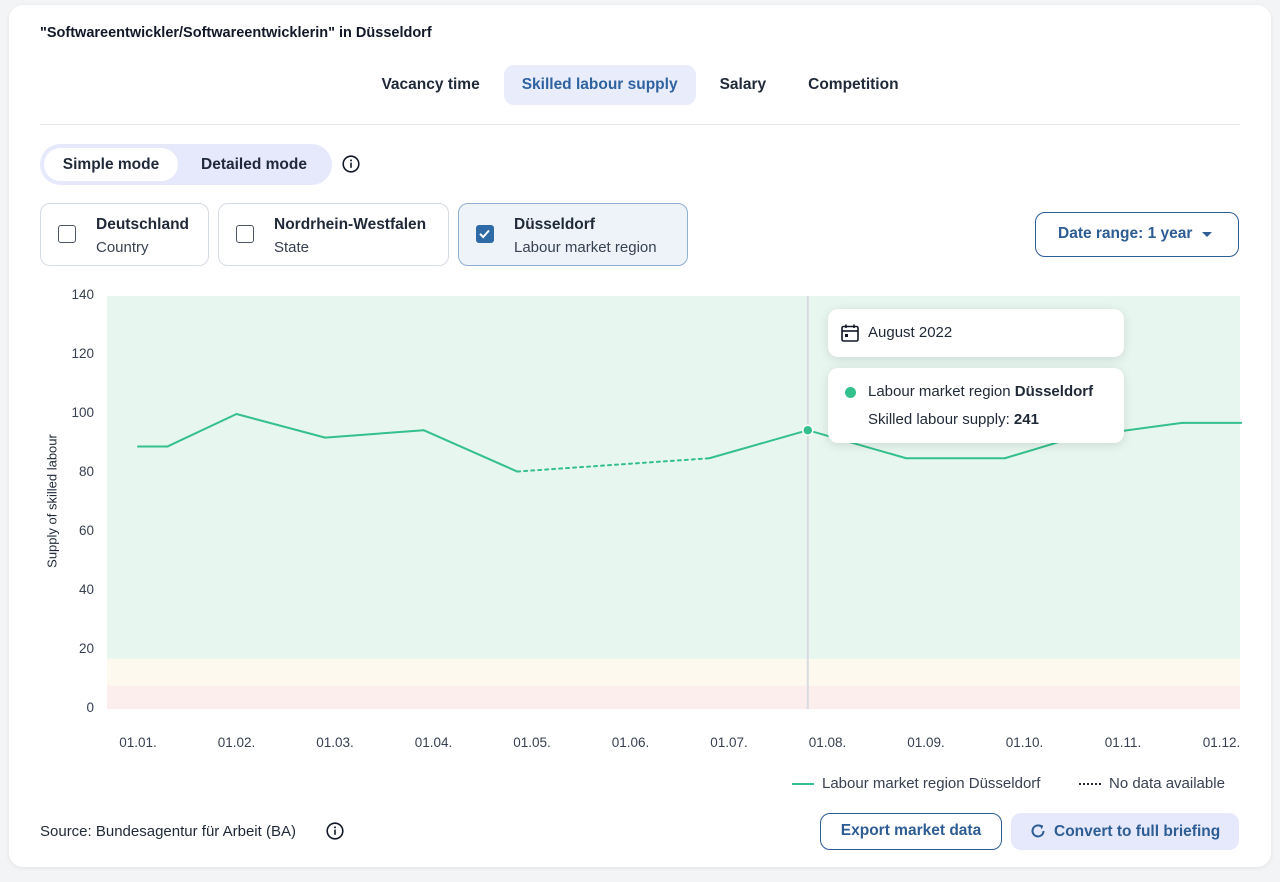 Image resolution: width=1280 pixels, height=882 pixels. I want to click on region-type: Labour market region, so click(585, 247).